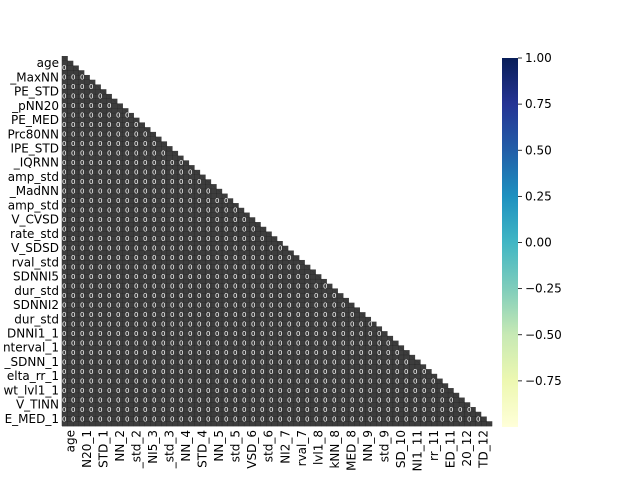 Image resolution: width=640 pixels, height=485 pixels. Describe the element at coordinates (36, 291) in the screenshot. I see `y-tick-label: dur_std` at that location.